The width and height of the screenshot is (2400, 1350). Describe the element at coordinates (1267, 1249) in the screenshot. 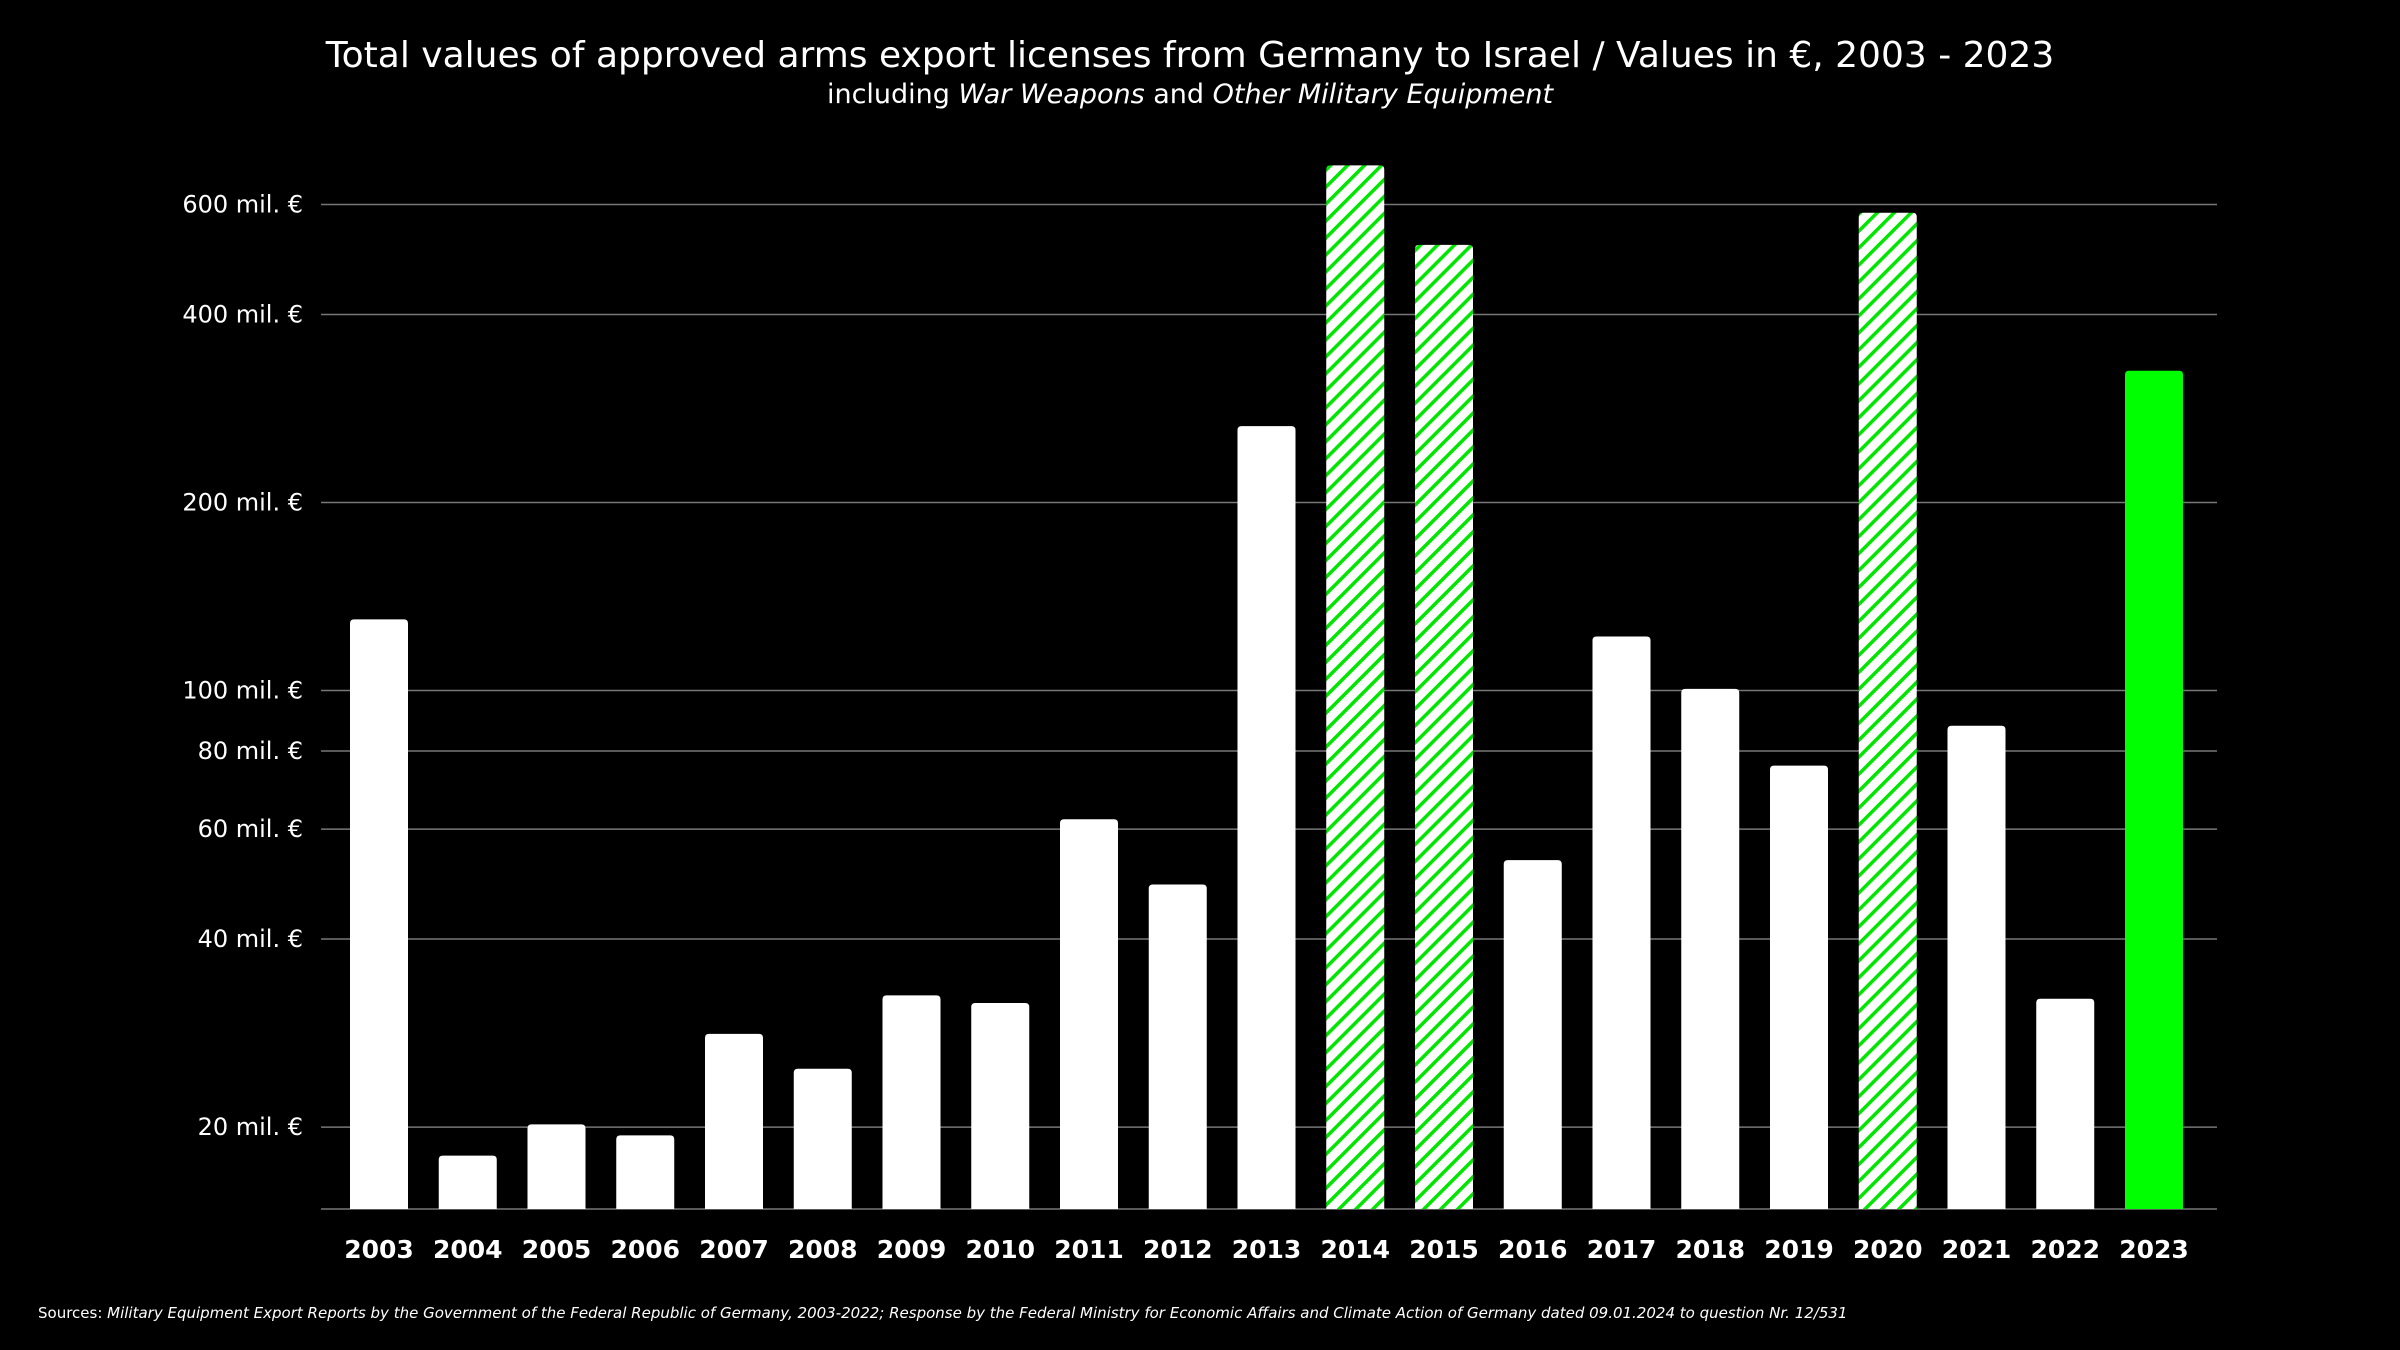

I see `x-tick-label: 2013` at that location.